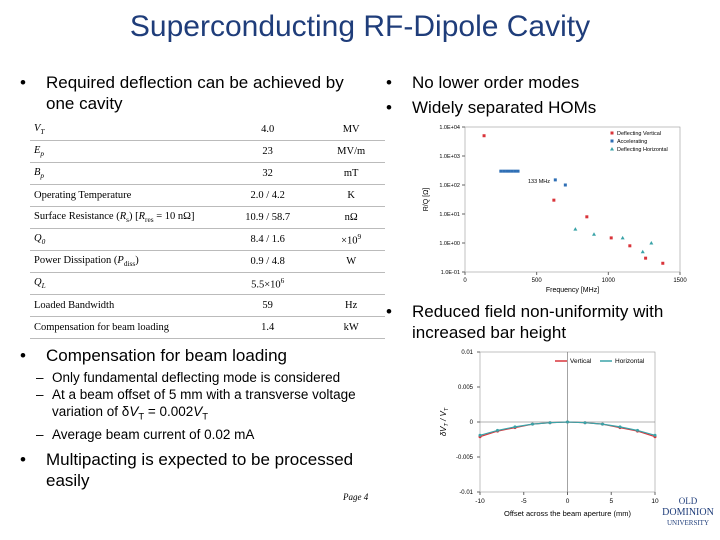 The height and width of the screenshot is (540, 720). I want to click on param-value: 0.9 / 4.8, so click(268, 261).